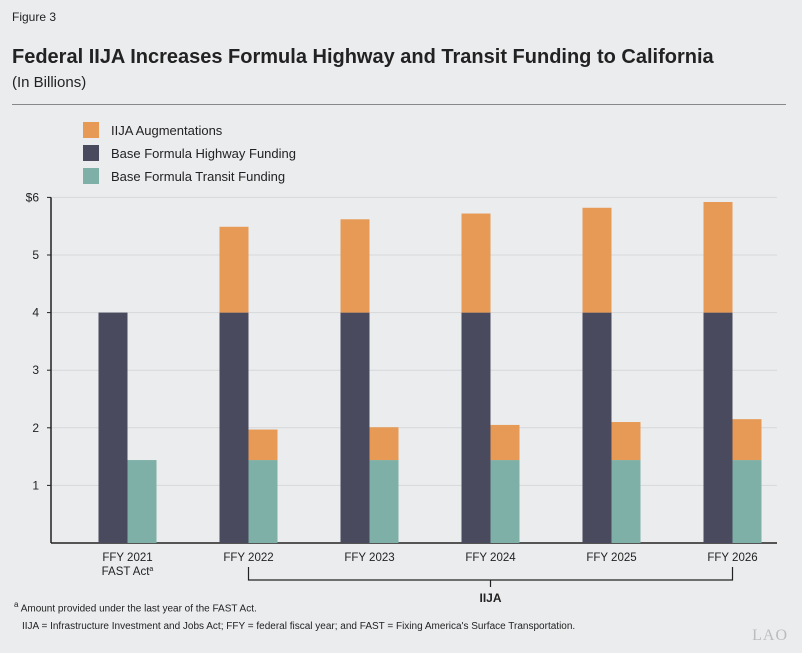 This screenshot has height=653, width=802. What do you see at coordinates (399, 104) in the screenshot?
I see `title-divider` at bounding box center [399, 104].